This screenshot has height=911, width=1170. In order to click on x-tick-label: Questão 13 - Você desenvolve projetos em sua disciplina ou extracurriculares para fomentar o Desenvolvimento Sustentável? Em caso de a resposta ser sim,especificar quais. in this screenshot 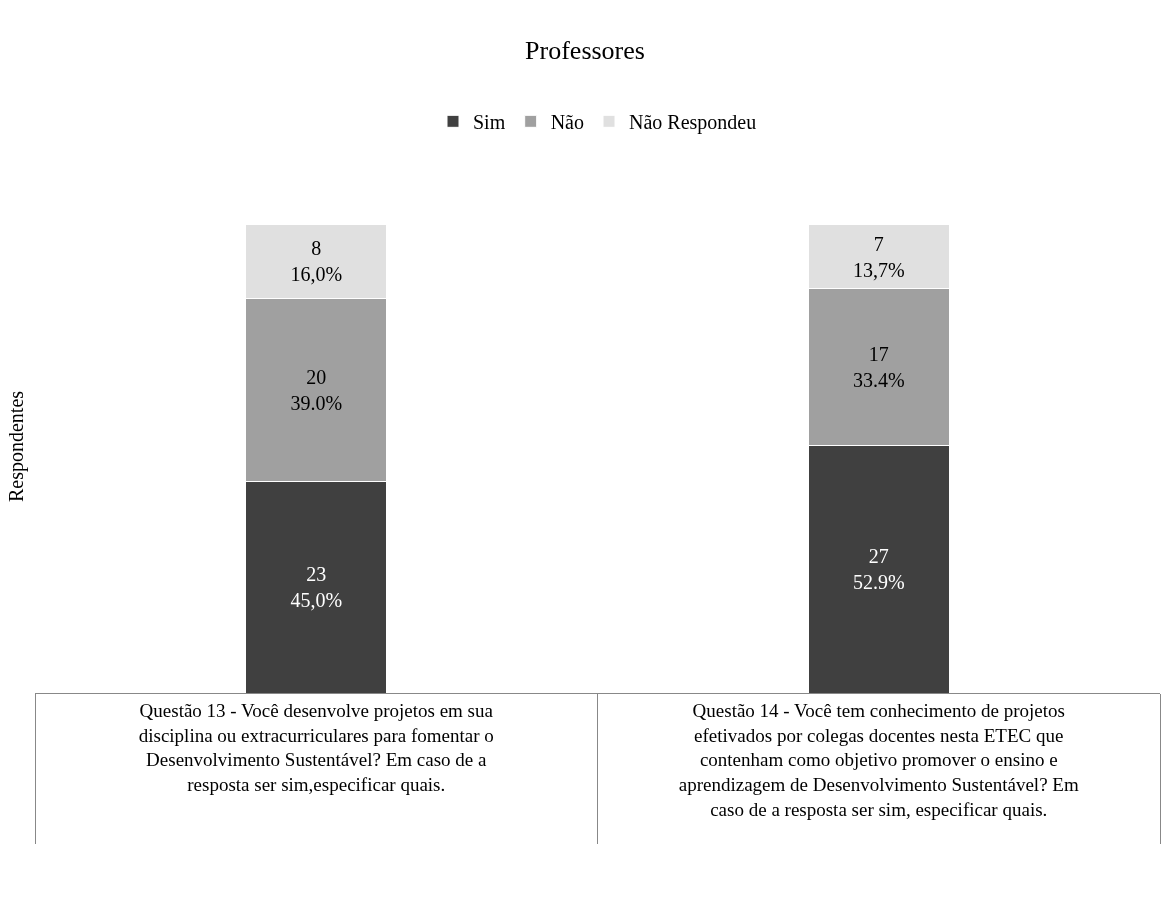, I will do `click(316, 747)`.